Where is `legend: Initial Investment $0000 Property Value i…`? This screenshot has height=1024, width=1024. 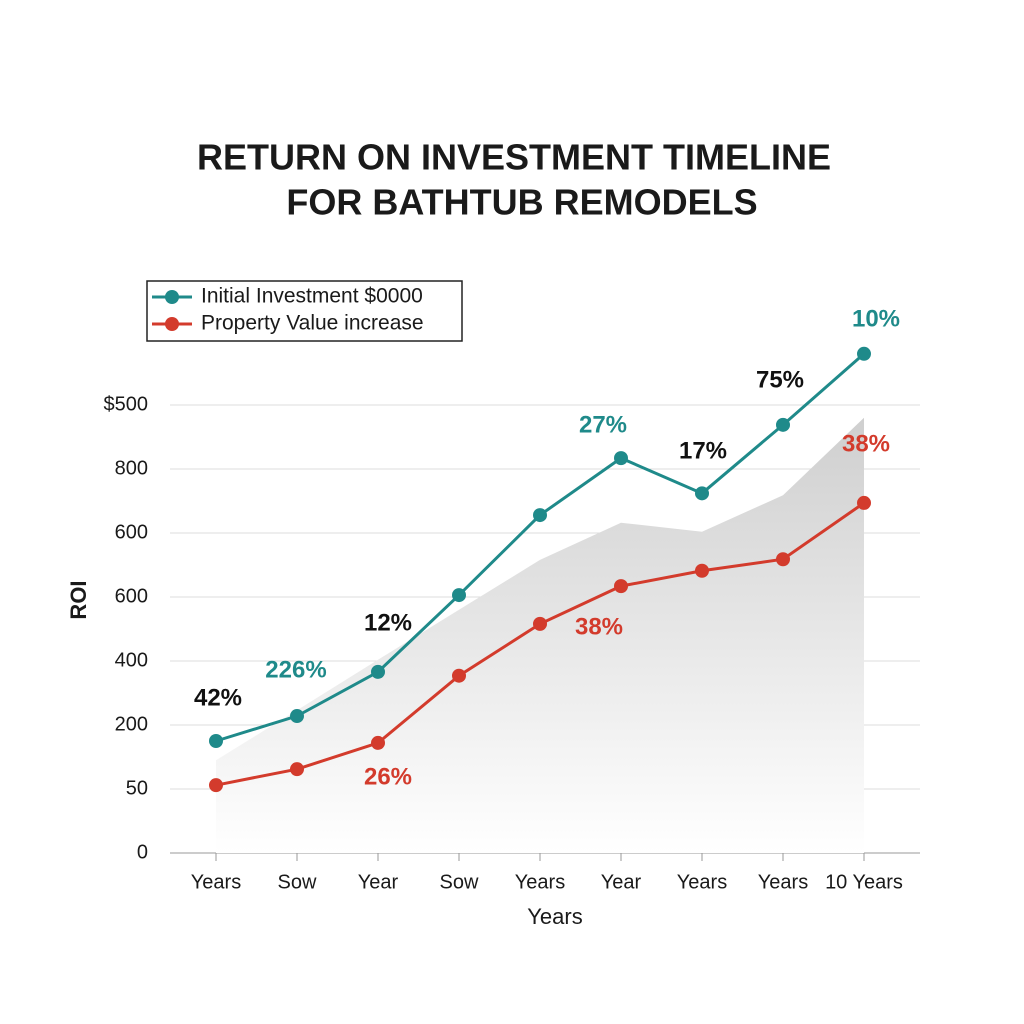 legend: Initial Investment $0000 Property Value i… is located at coordinates (304, 311).